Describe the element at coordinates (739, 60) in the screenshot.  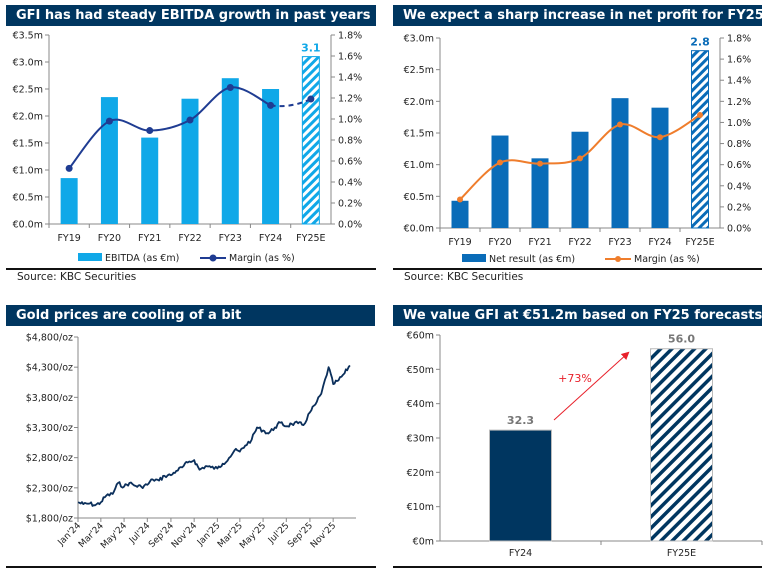
I see `y-tick-label-right: 1.6%` at that location.